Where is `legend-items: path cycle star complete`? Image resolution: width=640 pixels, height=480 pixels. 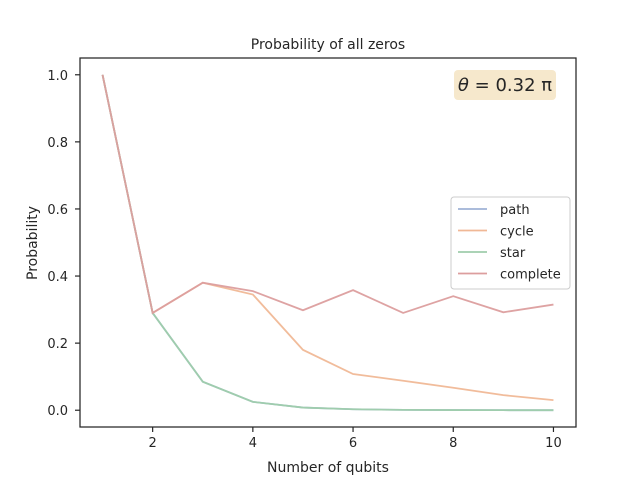 legend-items: path cycle star complete is located at coordinates (509, 243).